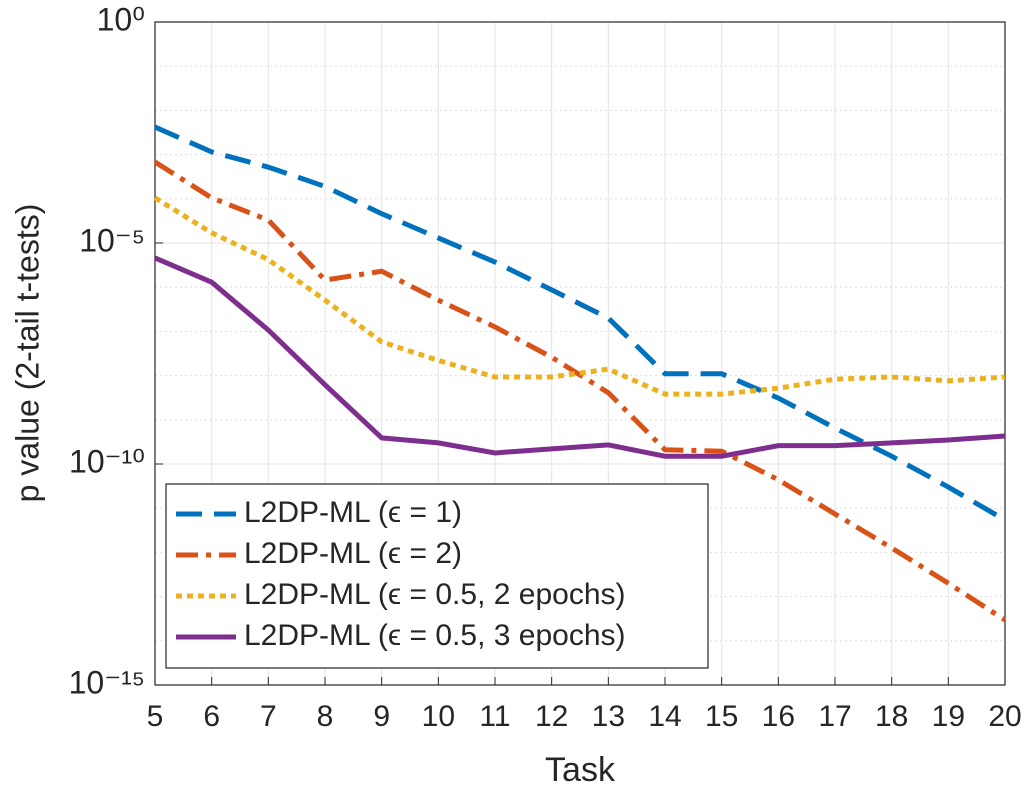 This screenshot has width=1027, height=790. Describe the element at coordinates (551, 716) in the screenshot. I see `x-tick-label: 12` at that location.